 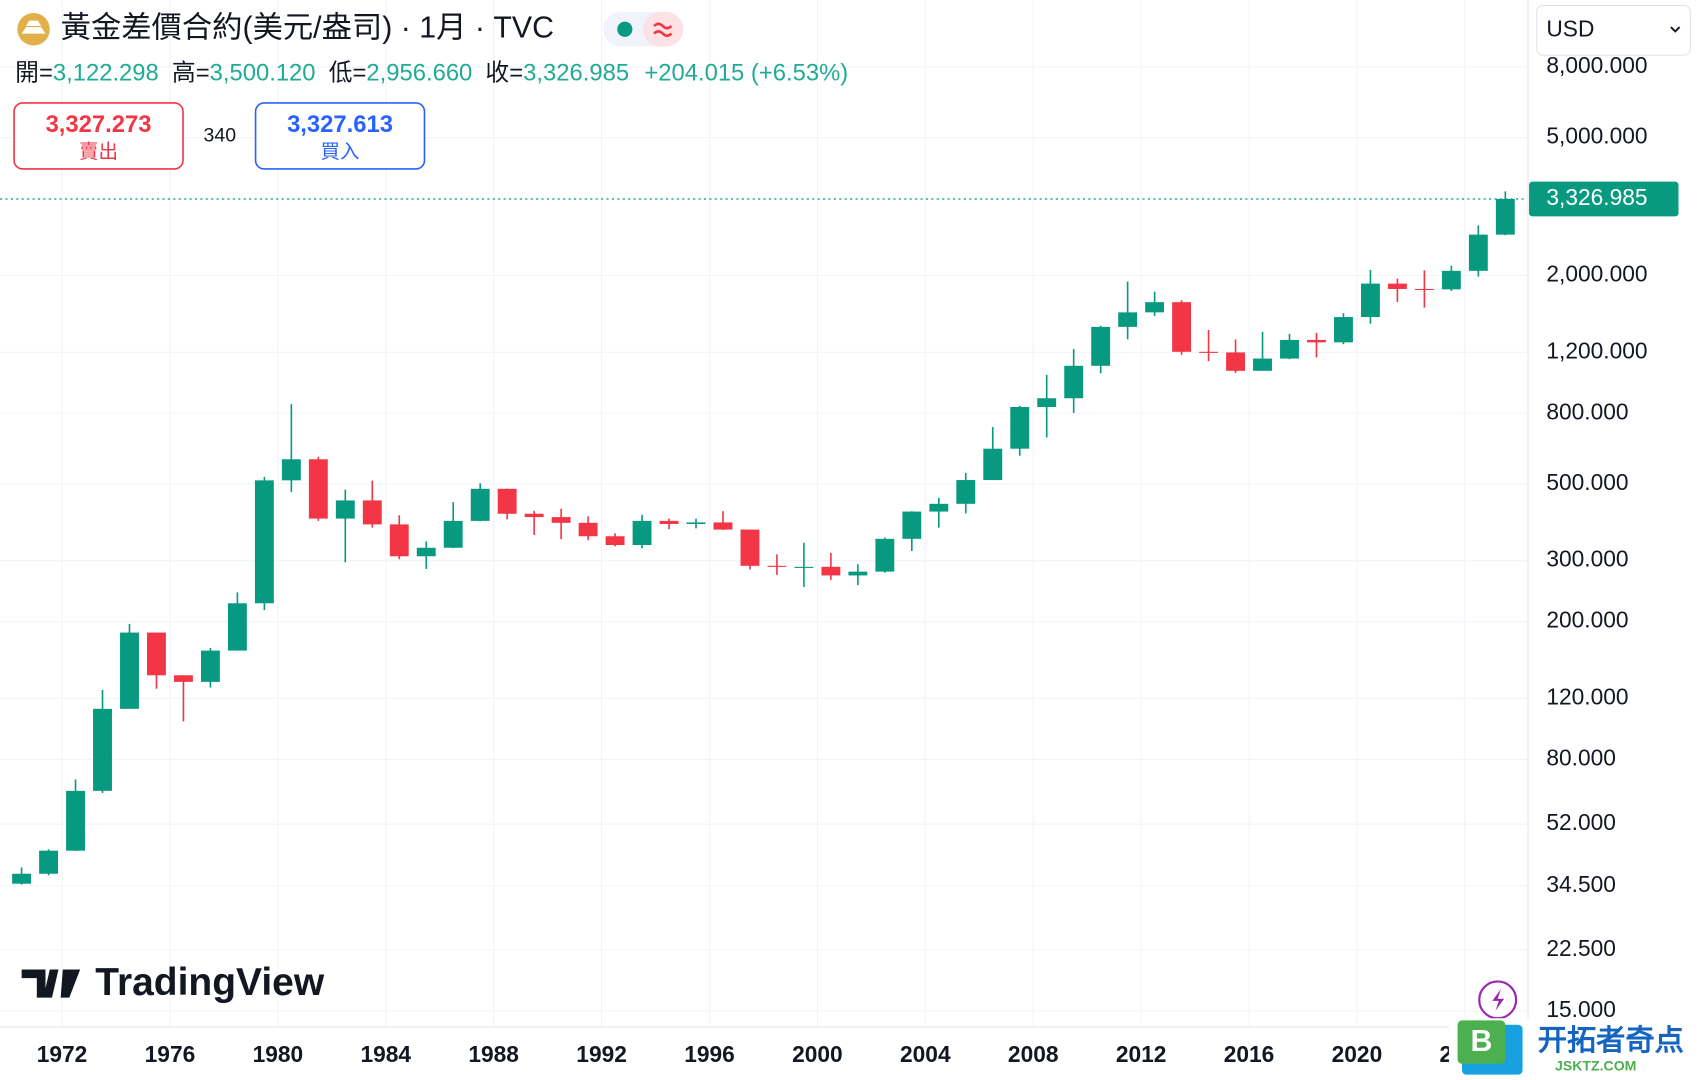 I want to click on currency-dropdown, so click(x=1613, y=30).